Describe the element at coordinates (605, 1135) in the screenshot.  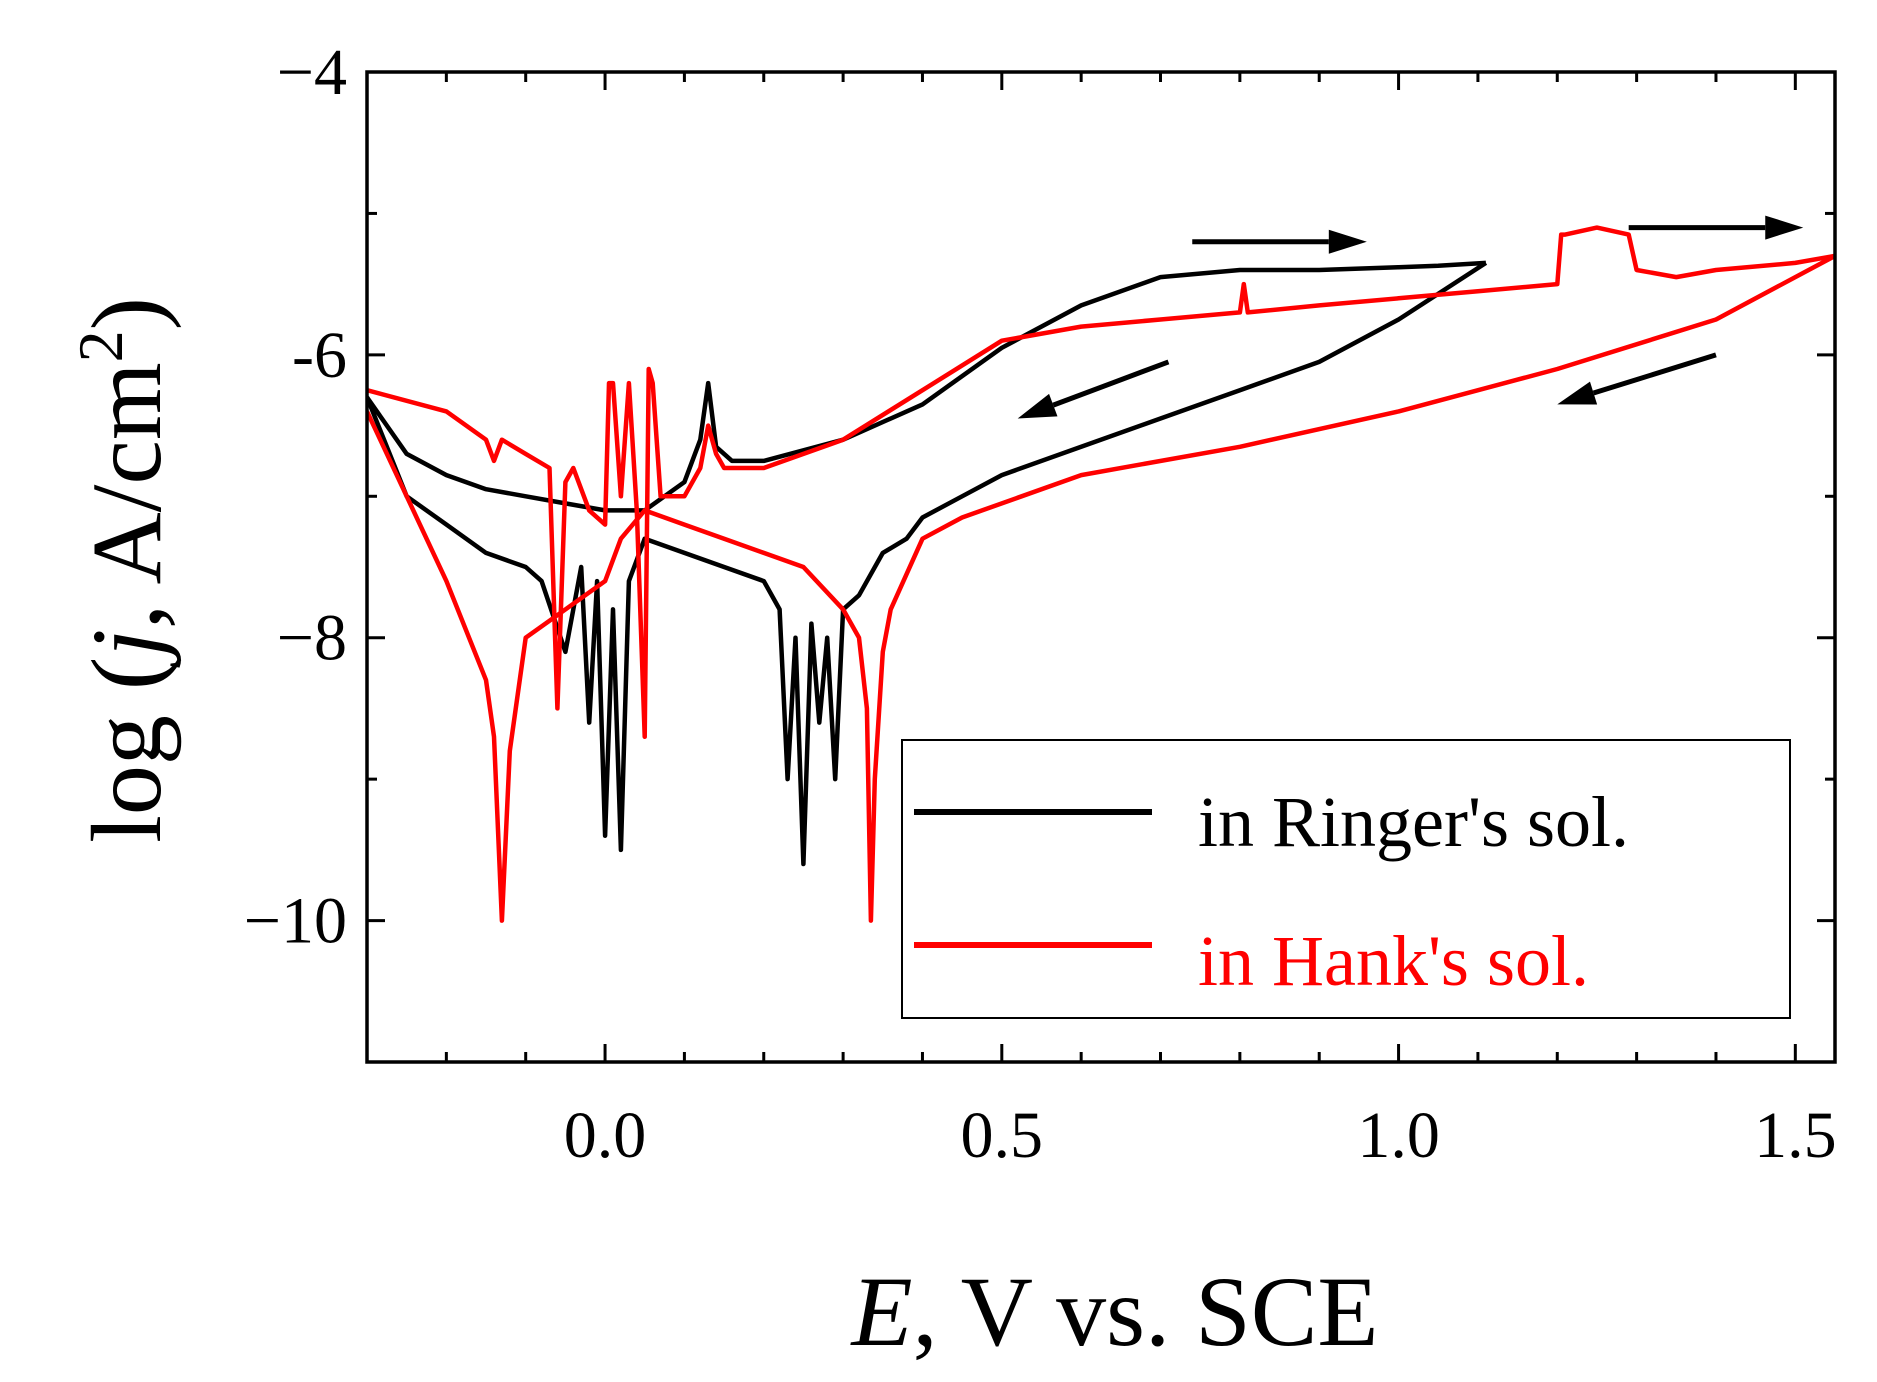
I see `x-tick-label: 0.0` at that location.